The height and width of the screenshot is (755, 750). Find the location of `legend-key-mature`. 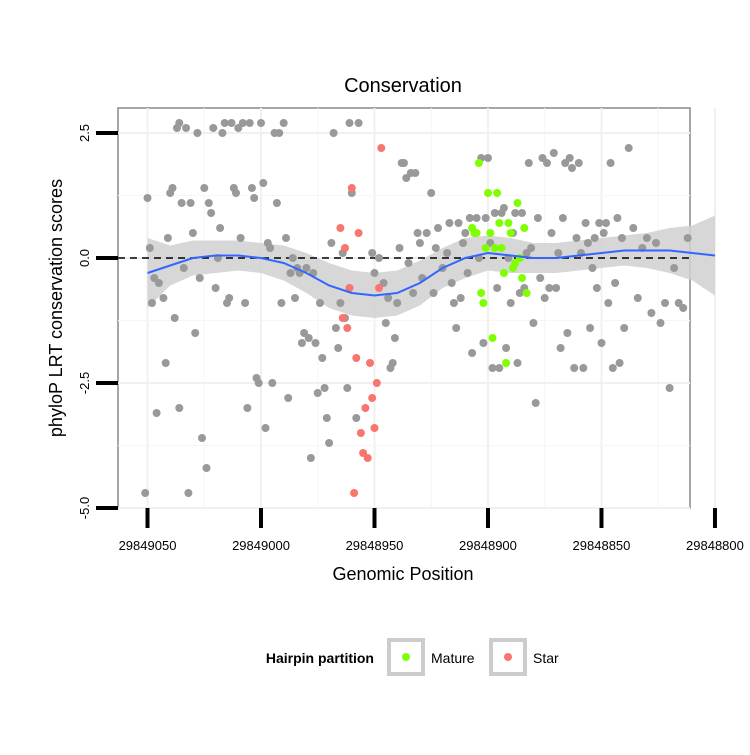

legend-key-mature is located at coordinates (406, 657).